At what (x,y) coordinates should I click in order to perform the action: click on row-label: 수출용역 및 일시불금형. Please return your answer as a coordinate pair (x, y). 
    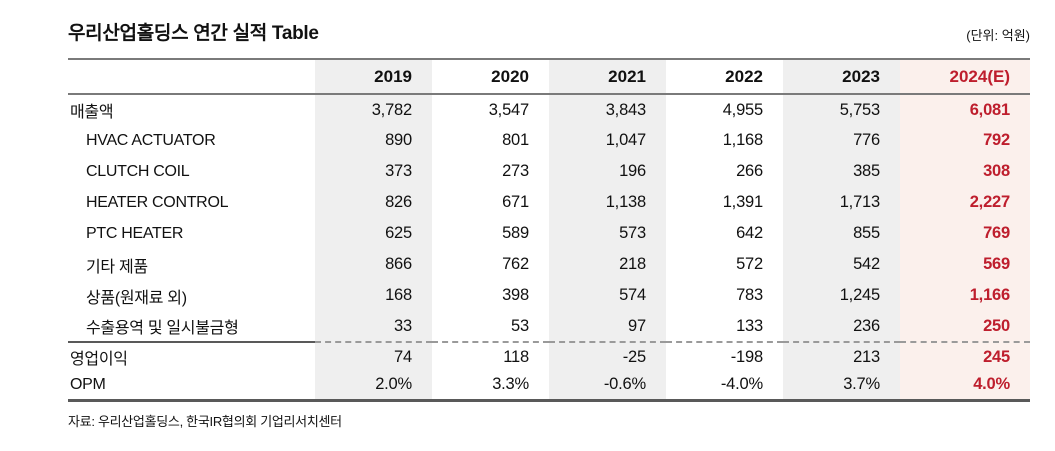
    Looking at the image, I should click on (162, 328).